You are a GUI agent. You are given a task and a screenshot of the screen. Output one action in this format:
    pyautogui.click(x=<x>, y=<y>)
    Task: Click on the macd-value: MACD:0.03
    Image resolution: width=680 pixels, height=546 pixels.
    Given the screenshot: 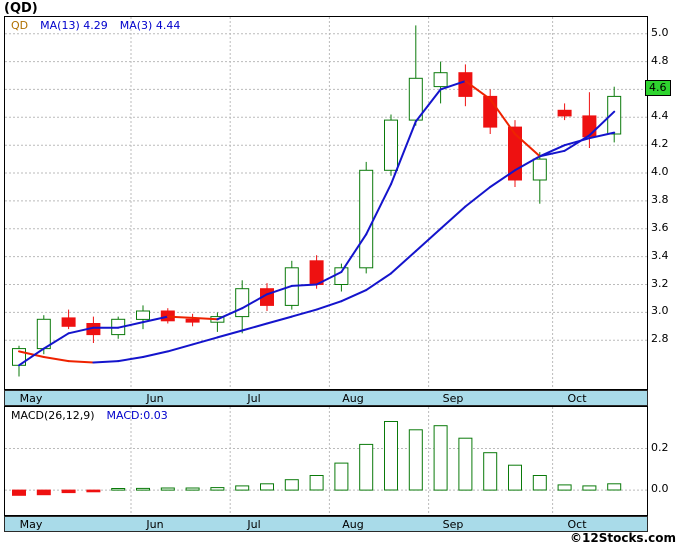 What is the action you would take?
    pyautogui.click(x=137, y=415)
    